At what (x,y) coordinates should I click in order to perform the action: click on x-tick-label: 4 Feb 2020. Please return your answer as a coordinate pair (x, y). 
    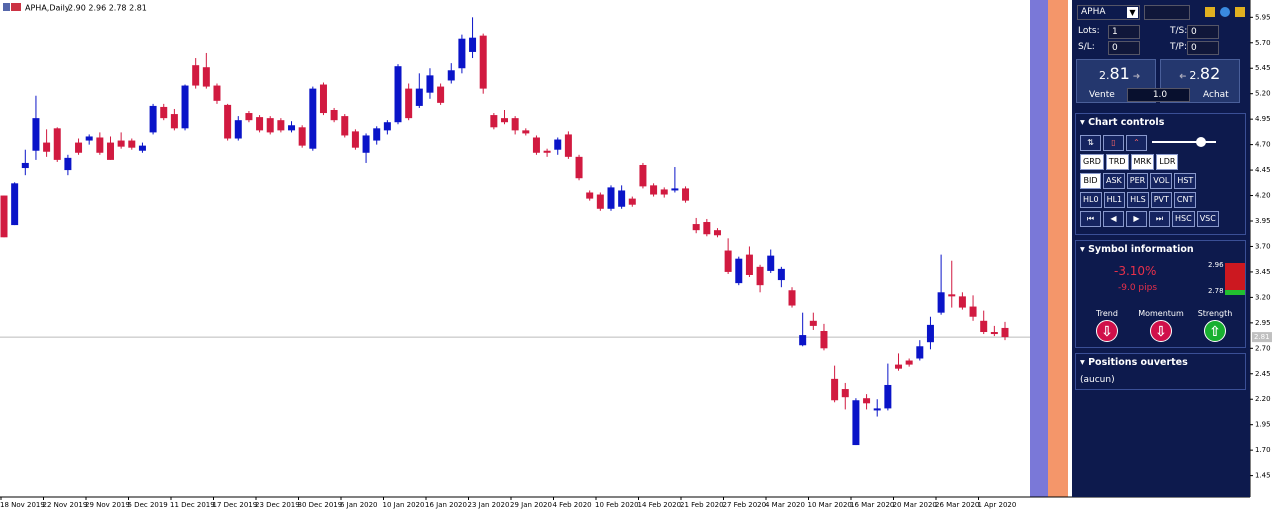
    Looking at the image, I should click on (572, 505).